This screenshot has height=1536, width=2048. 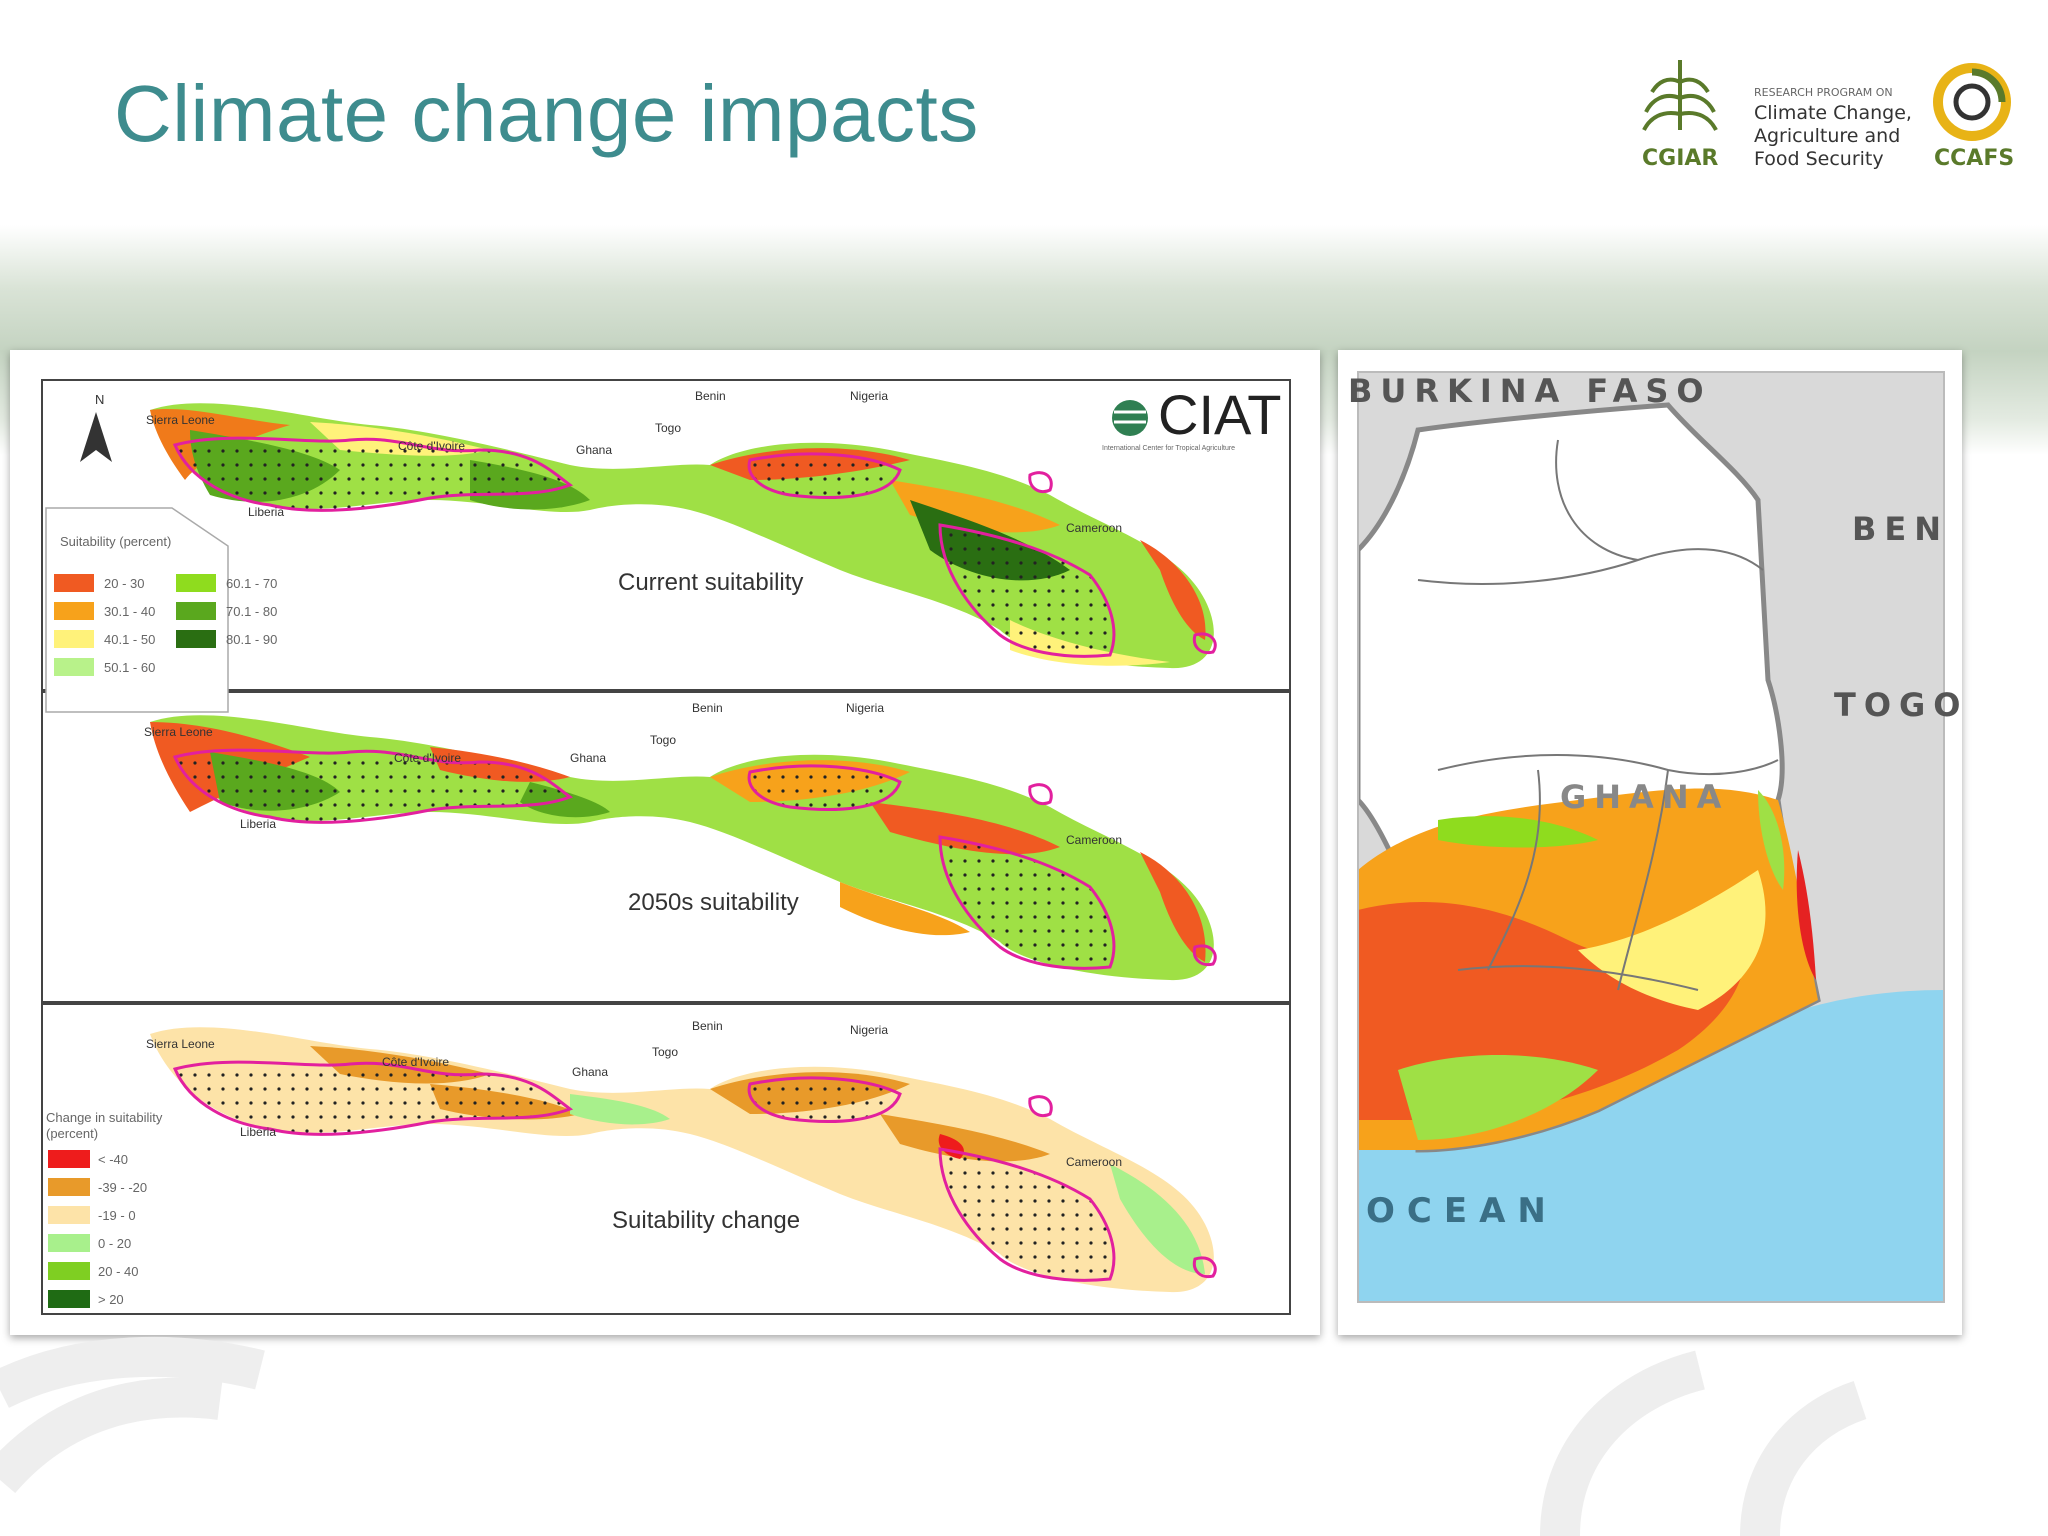 I want to click on legend-lt-40: < -40, so click(x=113, y=1159).